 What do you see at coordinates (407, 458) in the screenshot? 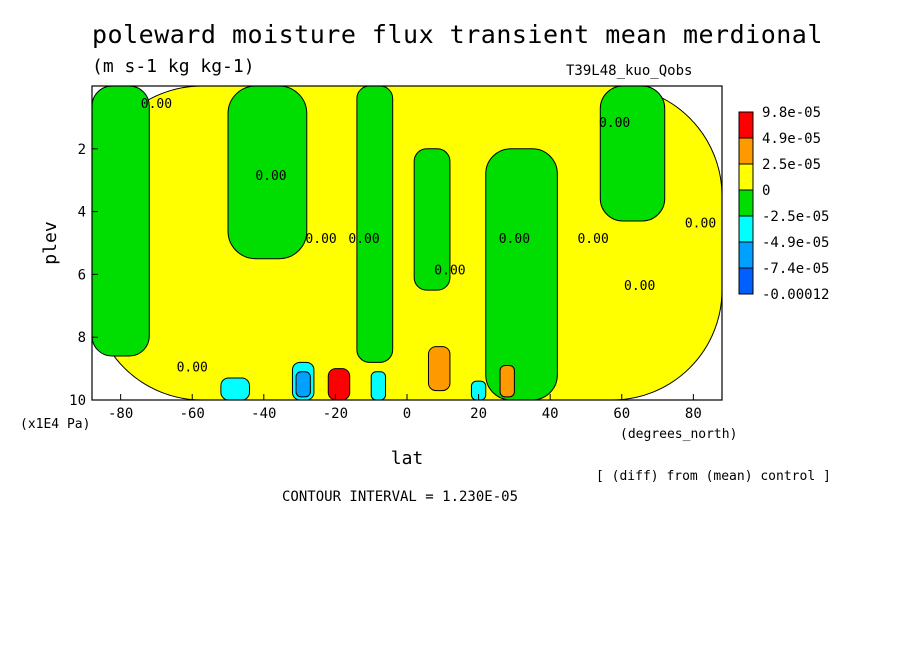
I see `x-axis-label: lat` at bounding box center [407, 458].